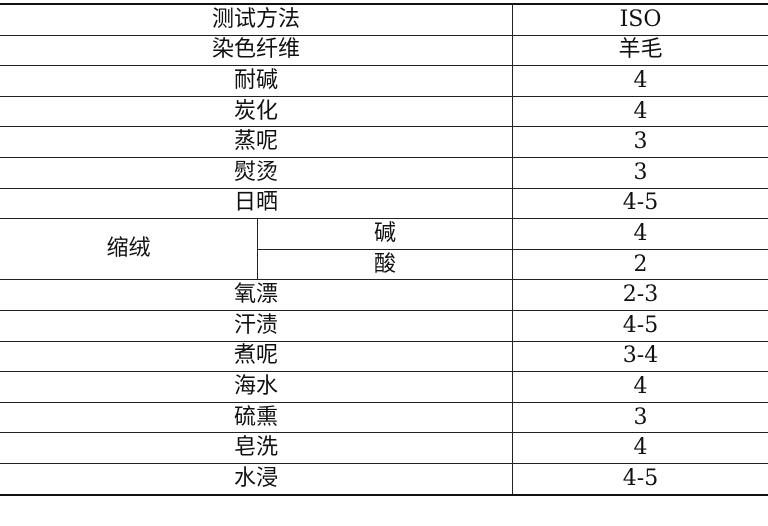 The image size is (768, 526). I want to click on table-row: 海水 4, so click(384, 387).